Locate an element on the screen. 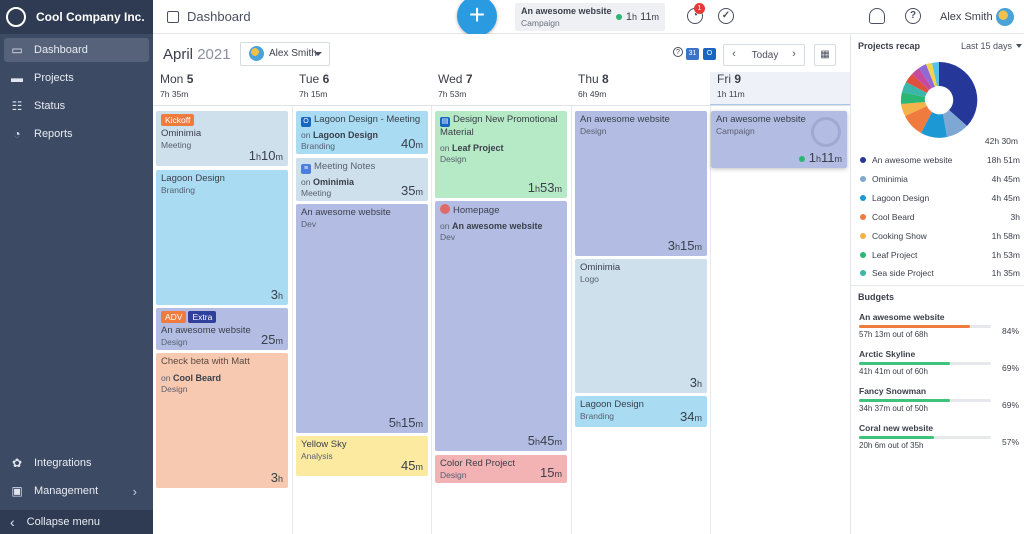  duration-hours: 3 is located at coordinates (671, 245).